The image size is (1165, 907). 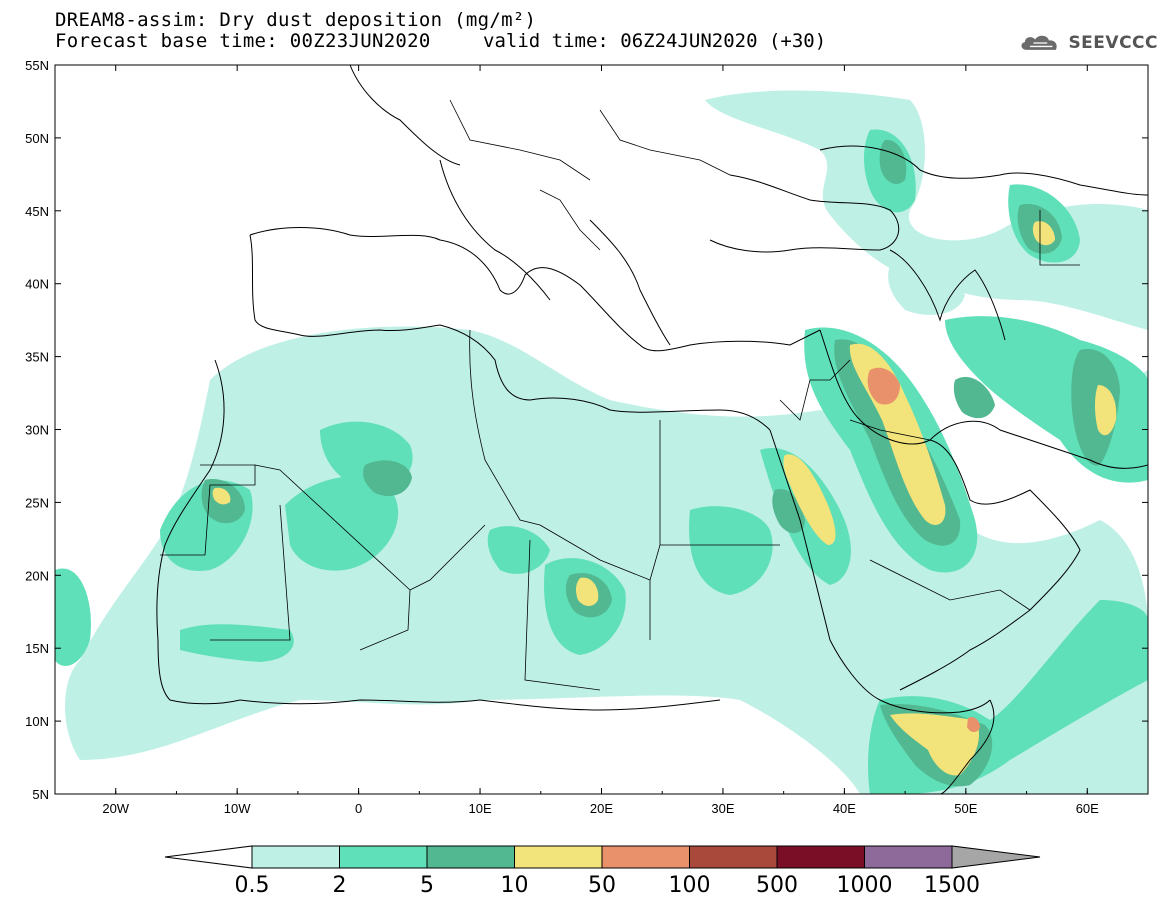 What do you see at coordinates (777, 885) in the screenshot?
I see `colorbar-label: 500` at bounding box center [777, 885].